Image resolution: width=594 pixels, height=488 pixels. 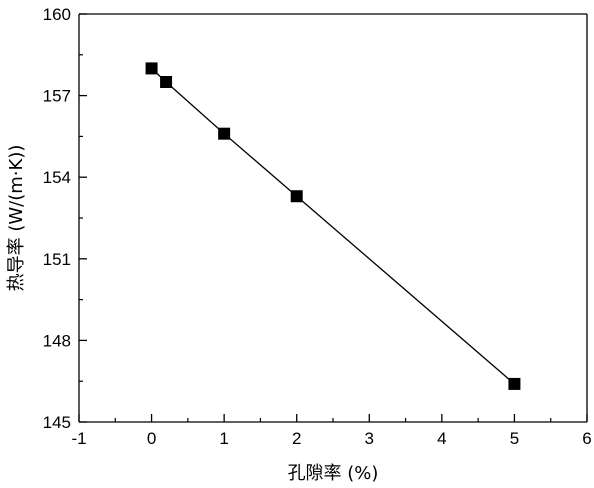 What do you see at coordinates (57, 96) in the screenshot?
I see `y-tick-label: 157` at bounding box center [57, 96].